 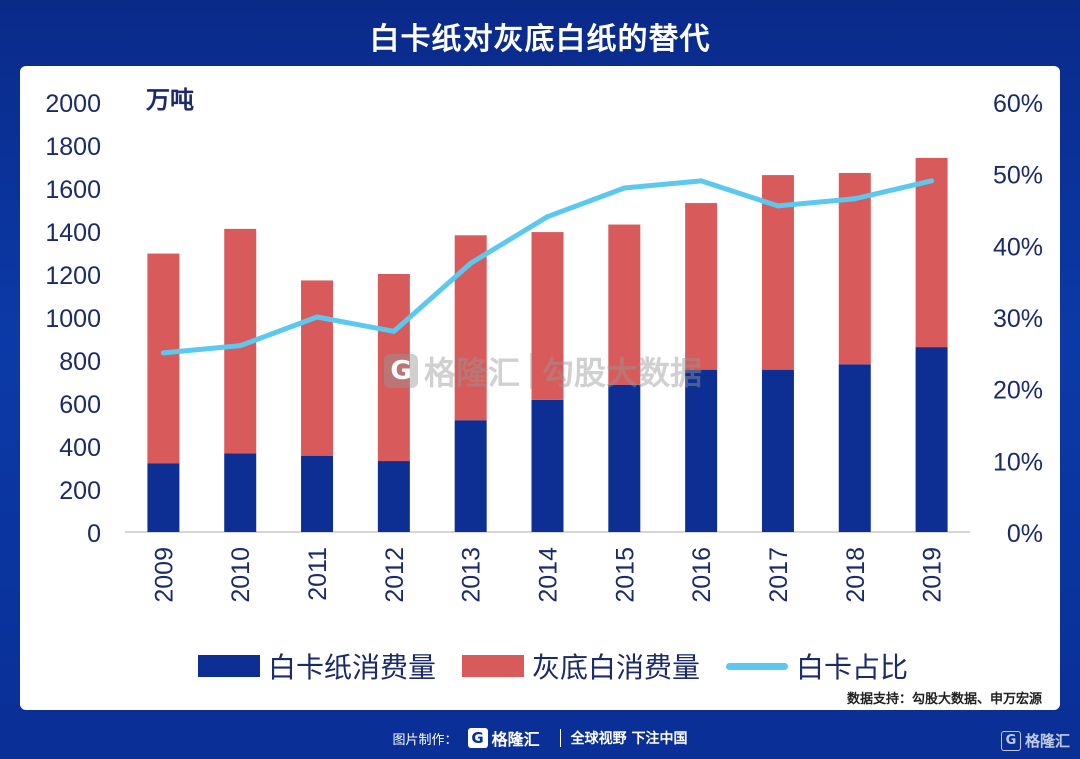 What do you see at coordinates (933, 575) in the screenshot?
I see `x-tick-label: 2019` at bounding box center [933, 575].